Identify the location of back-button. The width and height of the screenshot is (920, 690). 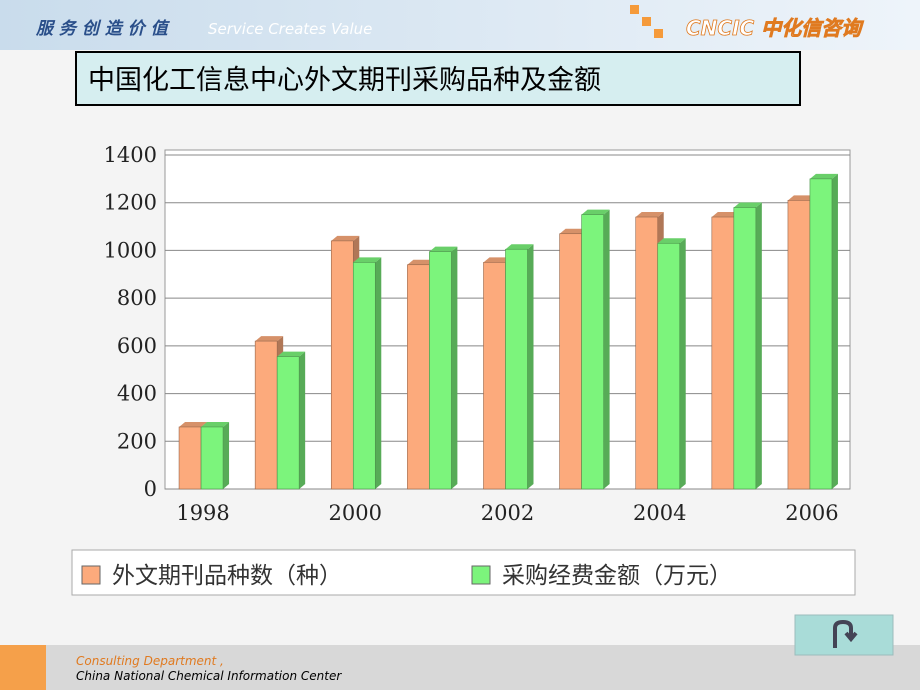
(844, 635).